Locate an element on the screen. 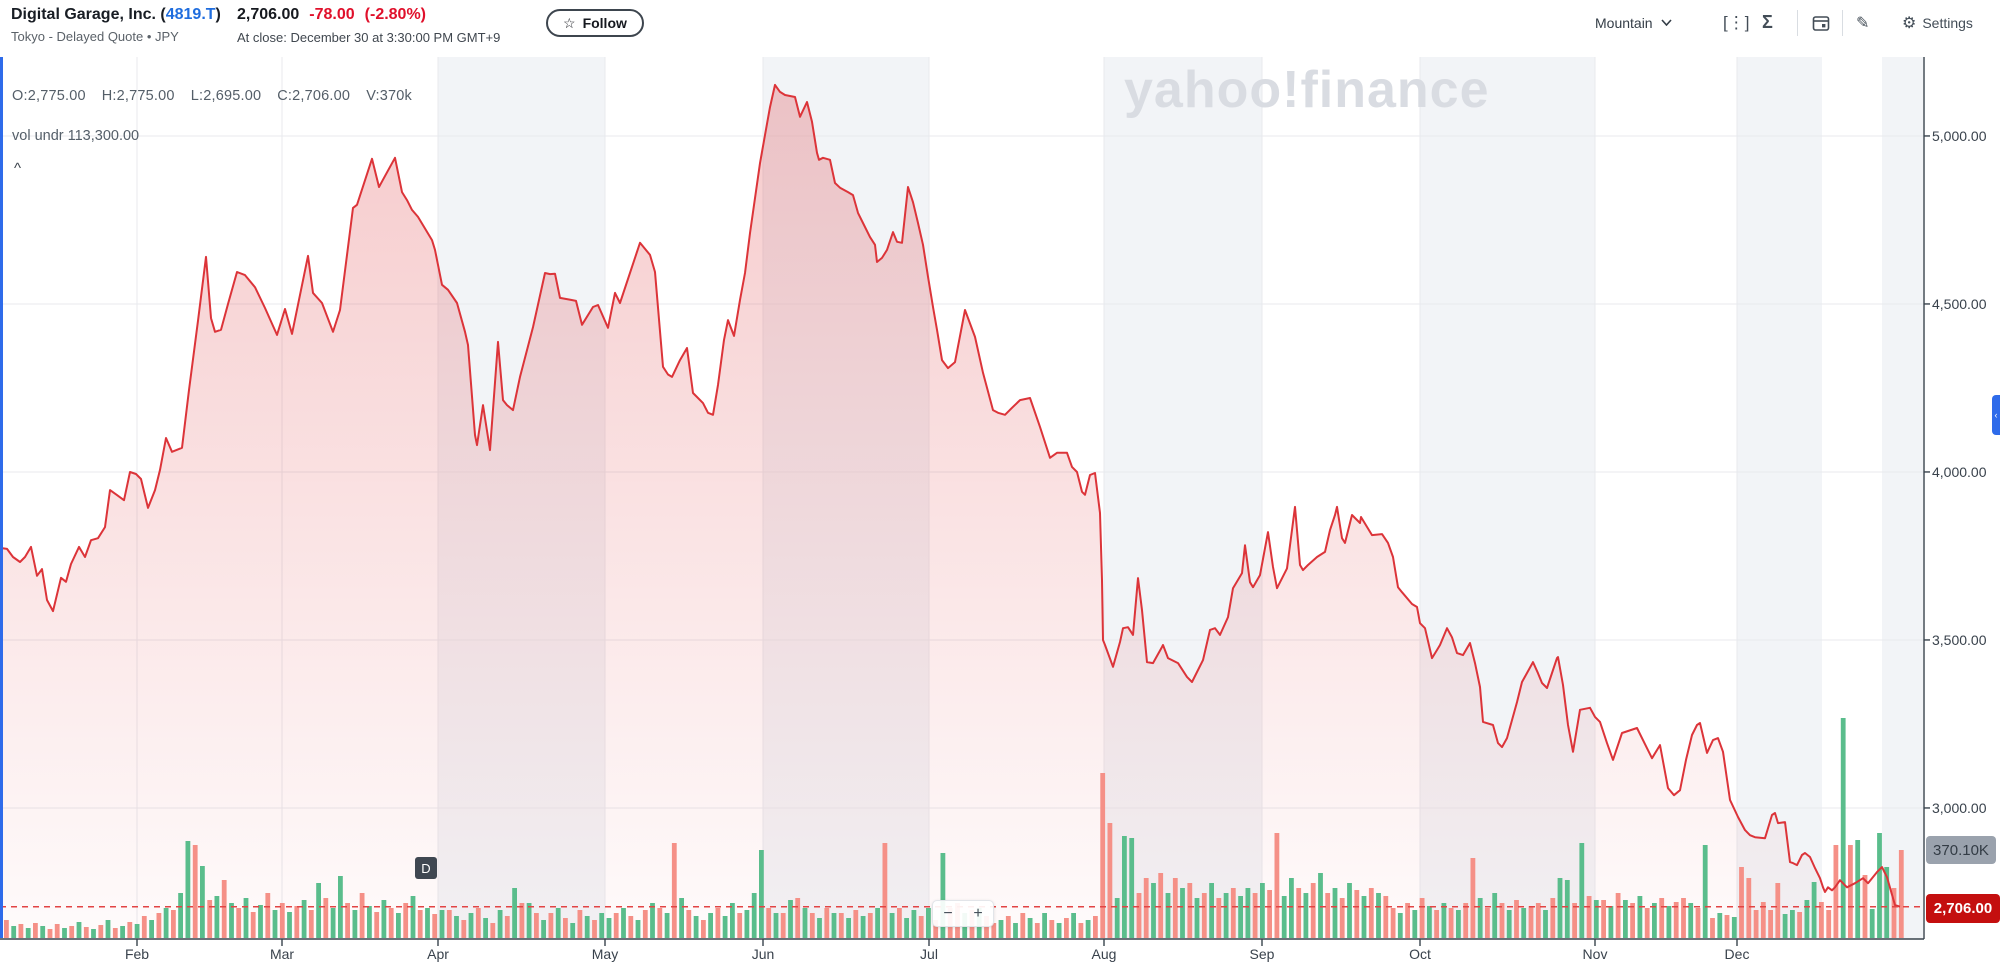 The height and width of the screenshot is (976, 2000). draw-button: ✎ is located at coordinates (1862, 22).